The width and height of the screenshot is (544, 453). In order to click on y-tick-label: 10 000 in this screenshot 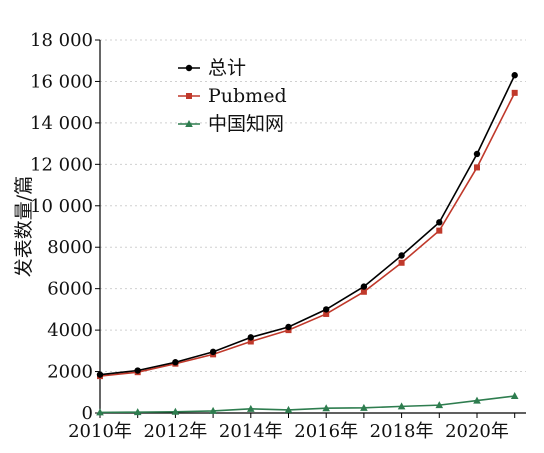, I will do `click(61, 206)`.